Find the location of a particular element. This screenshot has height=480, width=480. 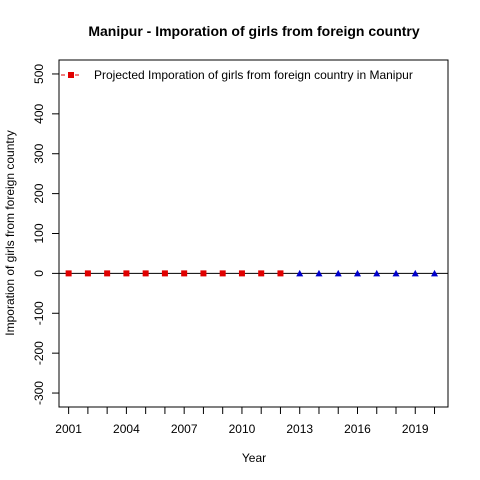

x-tick-label: 2004 is located at coordinates (126, 429).